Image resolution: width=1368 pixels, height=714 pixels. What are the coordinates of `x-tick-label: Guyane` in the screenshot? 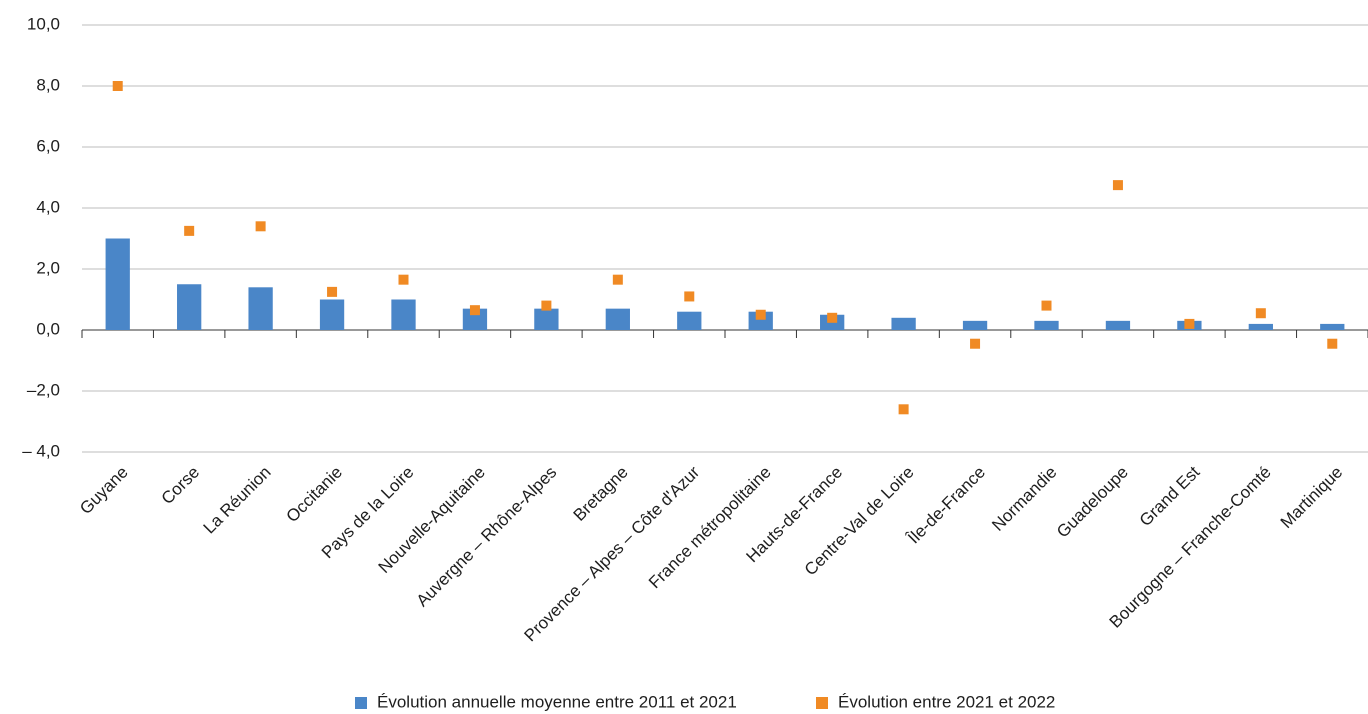 It's located at (104, 491).